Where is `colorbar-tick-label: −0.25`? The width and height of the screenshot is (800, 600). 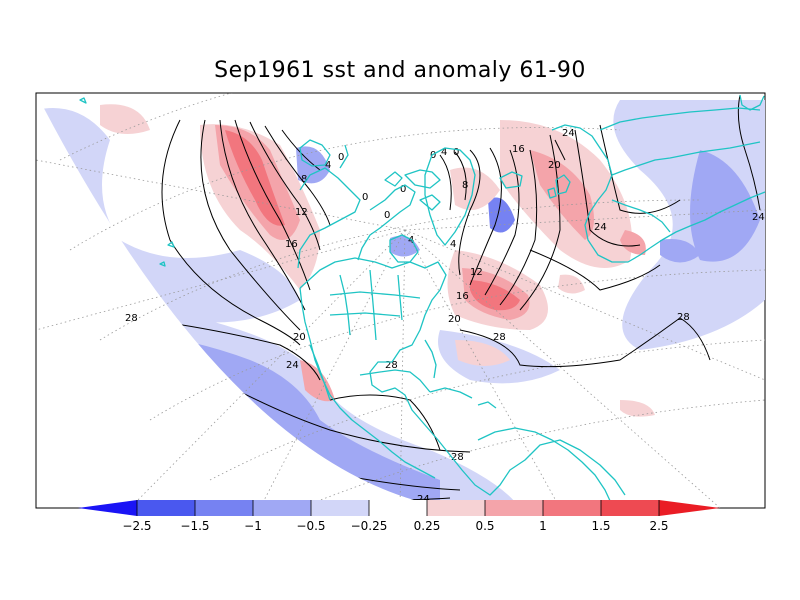
colorbar-tick-label: −0.25 is located at coordinates (369, 526).